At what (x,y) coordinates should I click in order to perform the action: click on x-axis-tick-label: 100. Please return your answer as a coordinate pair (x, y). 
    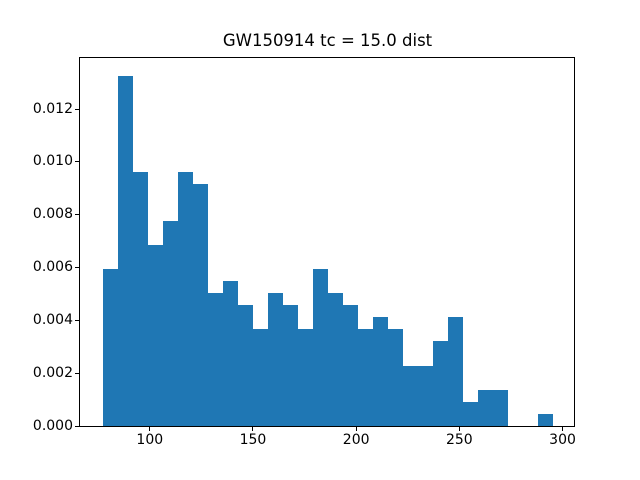
    Looking at the image, I should click on (150, 440).